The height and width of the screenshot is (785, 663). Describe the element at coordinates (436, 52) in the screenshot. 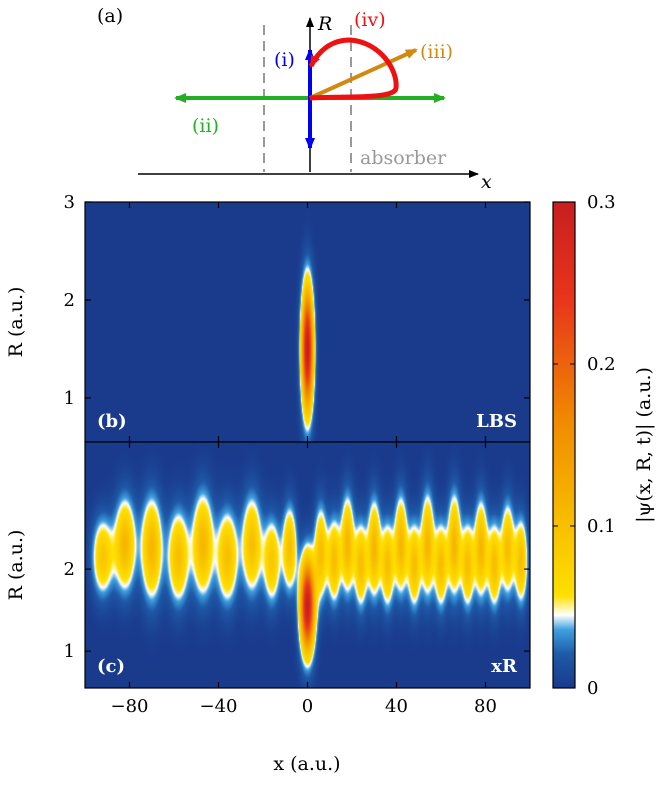

I see `path-iii-label: (iii)` at that location.